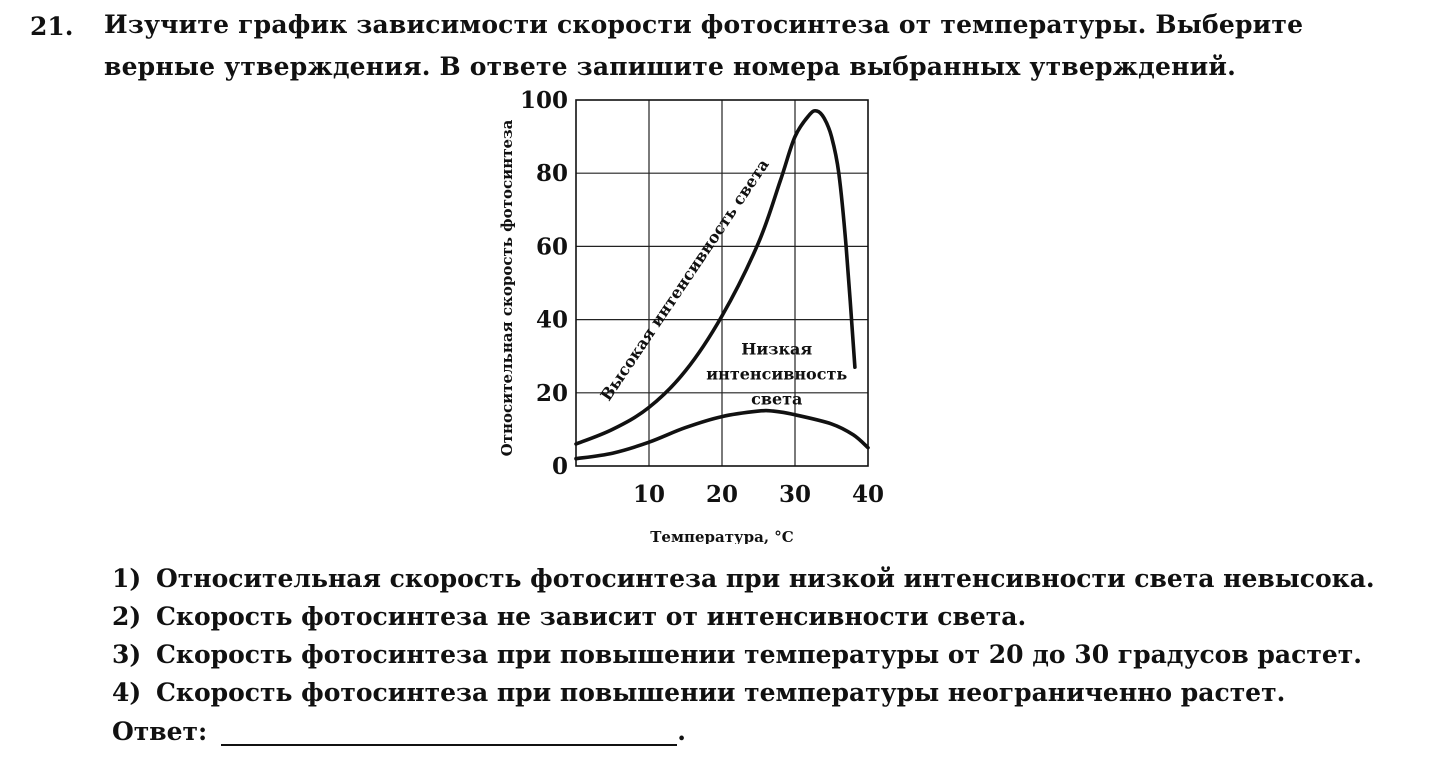  What do you see at coordinates (160, 731) in the screenshot?
I see `answer-label: Ответ:` at bounding box center [160, 731].